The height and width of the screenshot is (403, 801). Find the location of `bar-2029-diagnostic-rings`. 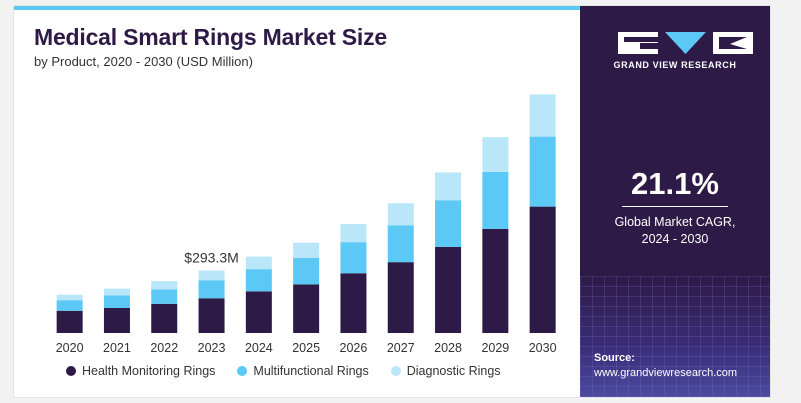

bar-2029-diagnostic-rings is located at coordinates (495, 154).